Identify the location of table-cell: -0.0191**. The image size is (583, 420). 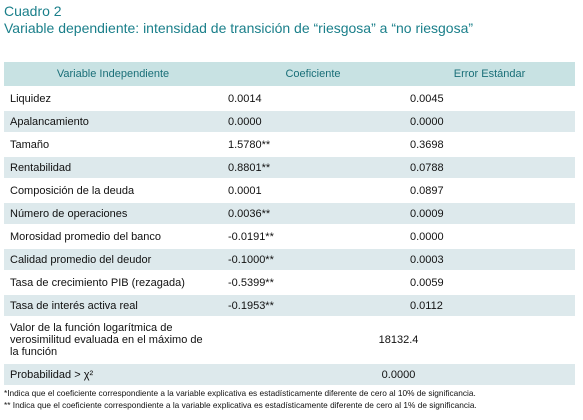
(313, 237).